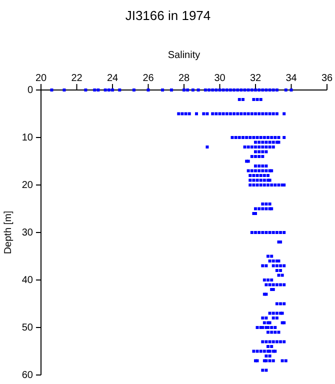 The height and width of the screenshot is (384, 335). What do you see at coordinates (8, 232) in the screenshot?
I see `y-axis-title: Depth [m]` at bounding box center [8, 232].